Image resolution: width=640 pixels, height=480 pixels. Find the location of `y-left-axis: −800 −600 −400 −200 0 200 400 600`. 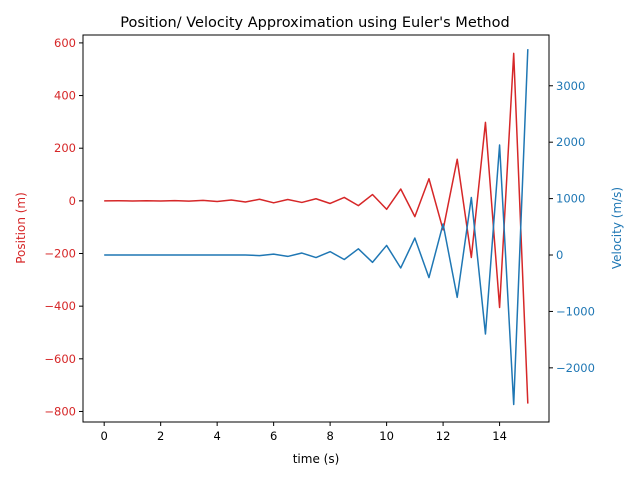

y-left-axis: −800 −600 −400 −200 0 200 400 600 is located at coordinates (63, 227).